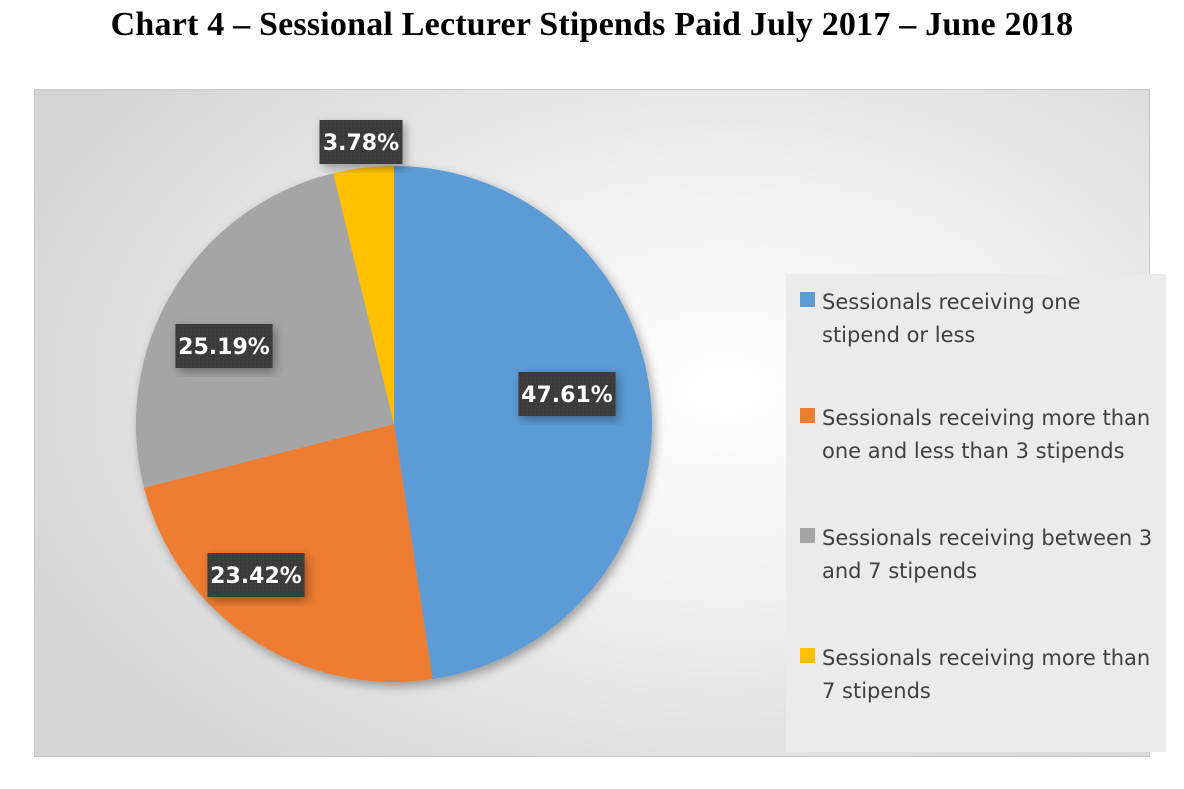 This screenshot has width=1184, height=789. Describe the element at coordinates (951, 318) in the screenshot. I see `legend-label: Sessionals receiving one stipend or less` at that location.